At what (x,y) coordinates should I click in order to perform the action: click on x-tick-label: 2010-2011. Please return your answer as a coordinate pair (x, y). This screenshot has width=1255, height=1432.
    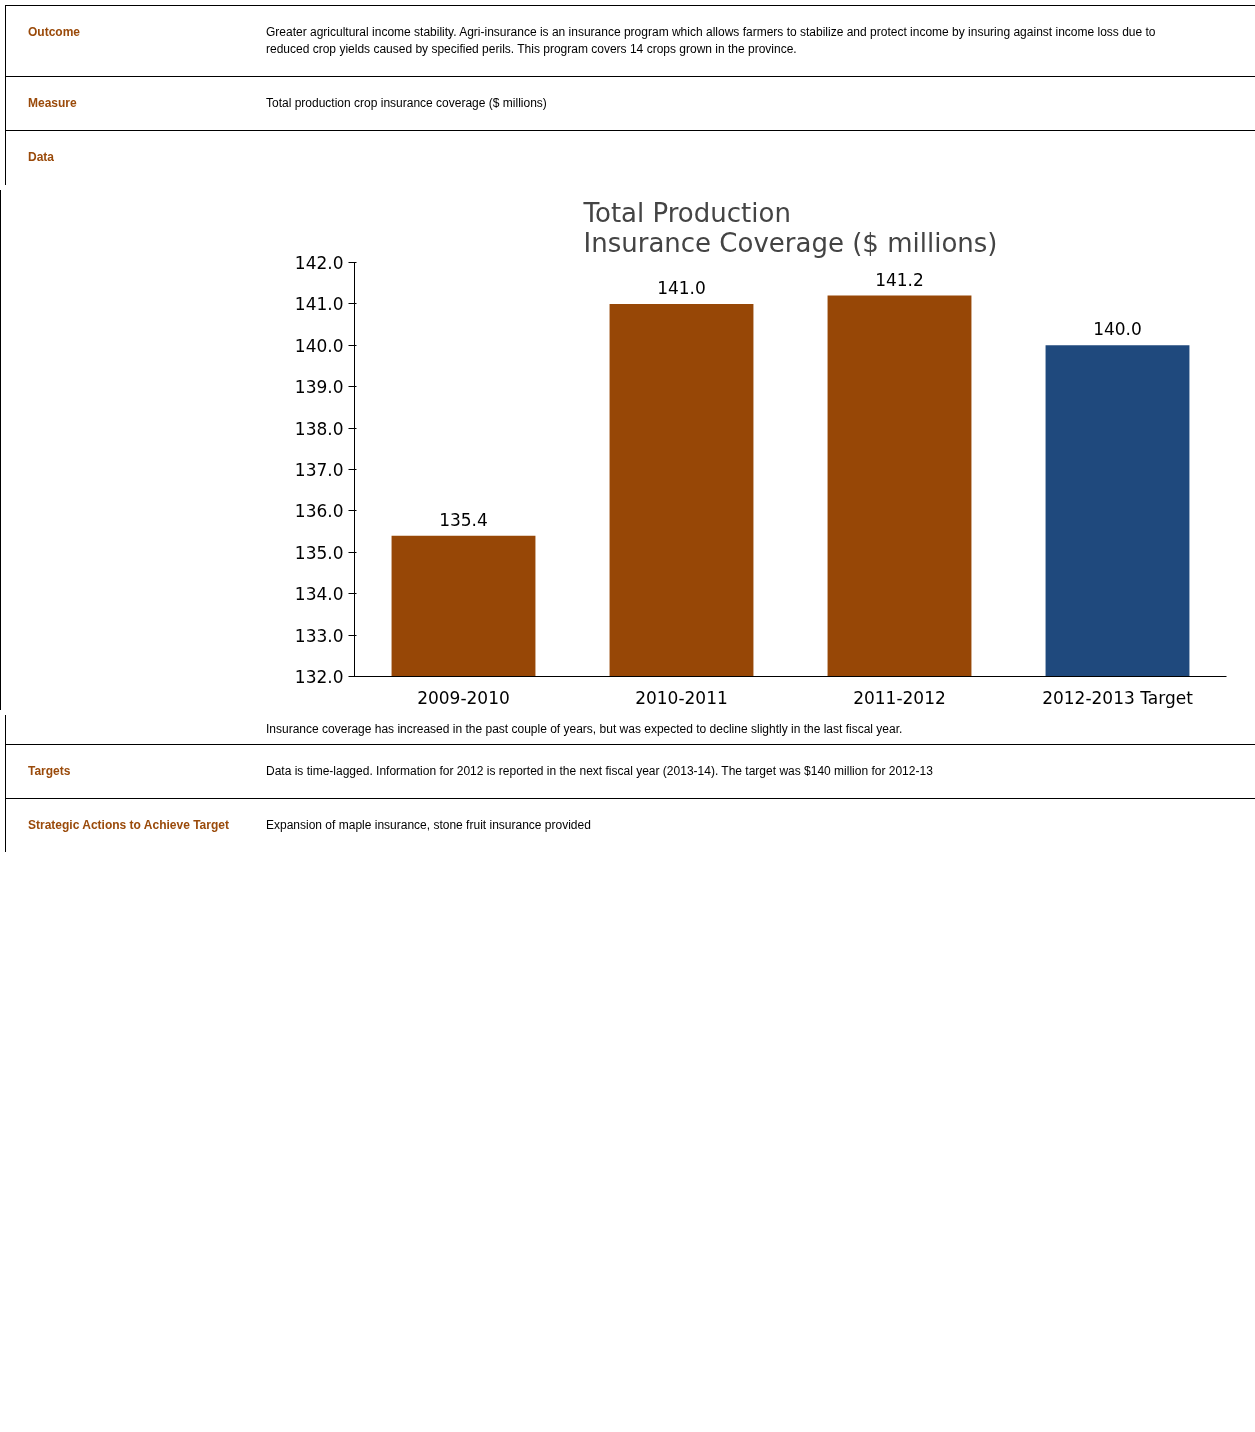
    Looking at the image, I should click on (681, 697).